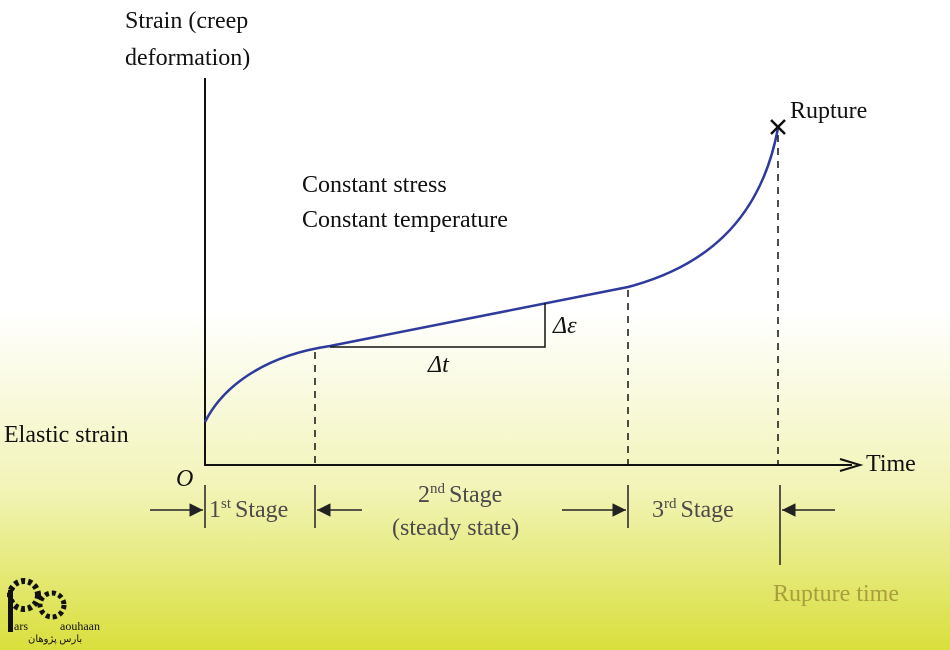 Image resolution: width=950 pixels, height=650 pixels. I want to click on stage-dividers, so click(492, 525).